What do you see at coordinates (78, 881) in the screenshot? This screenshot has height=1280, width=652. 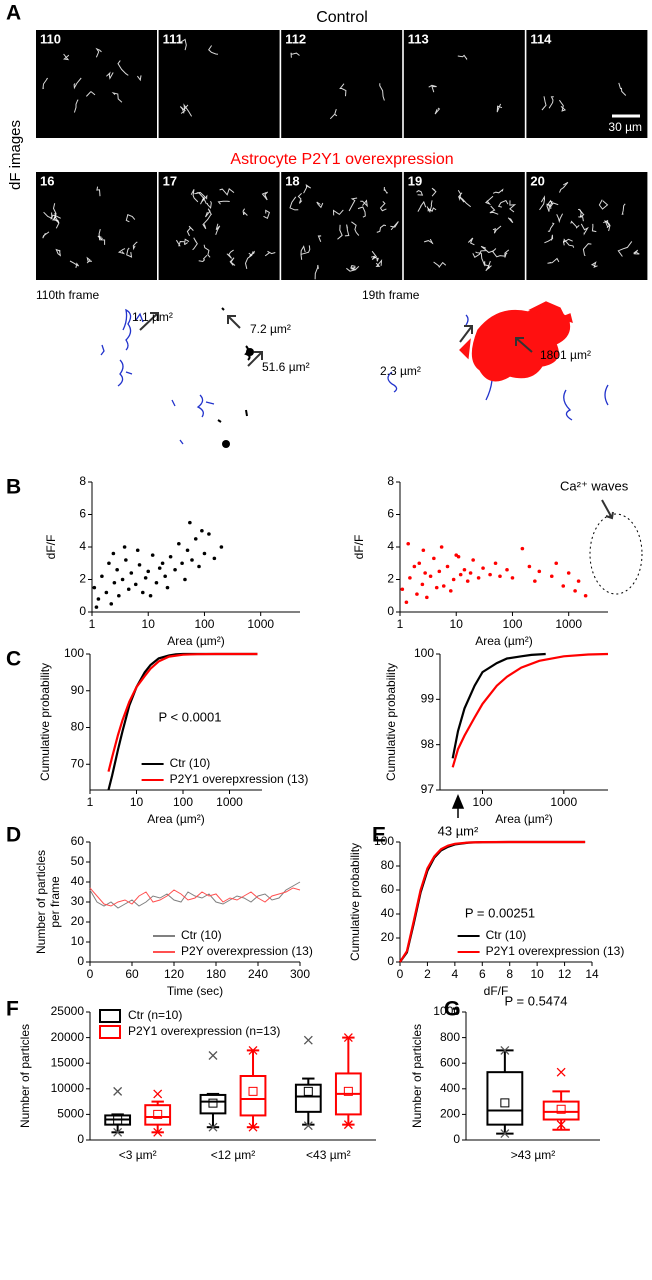 I see `y-tick-label: 40` at bounding box center [78, 881].